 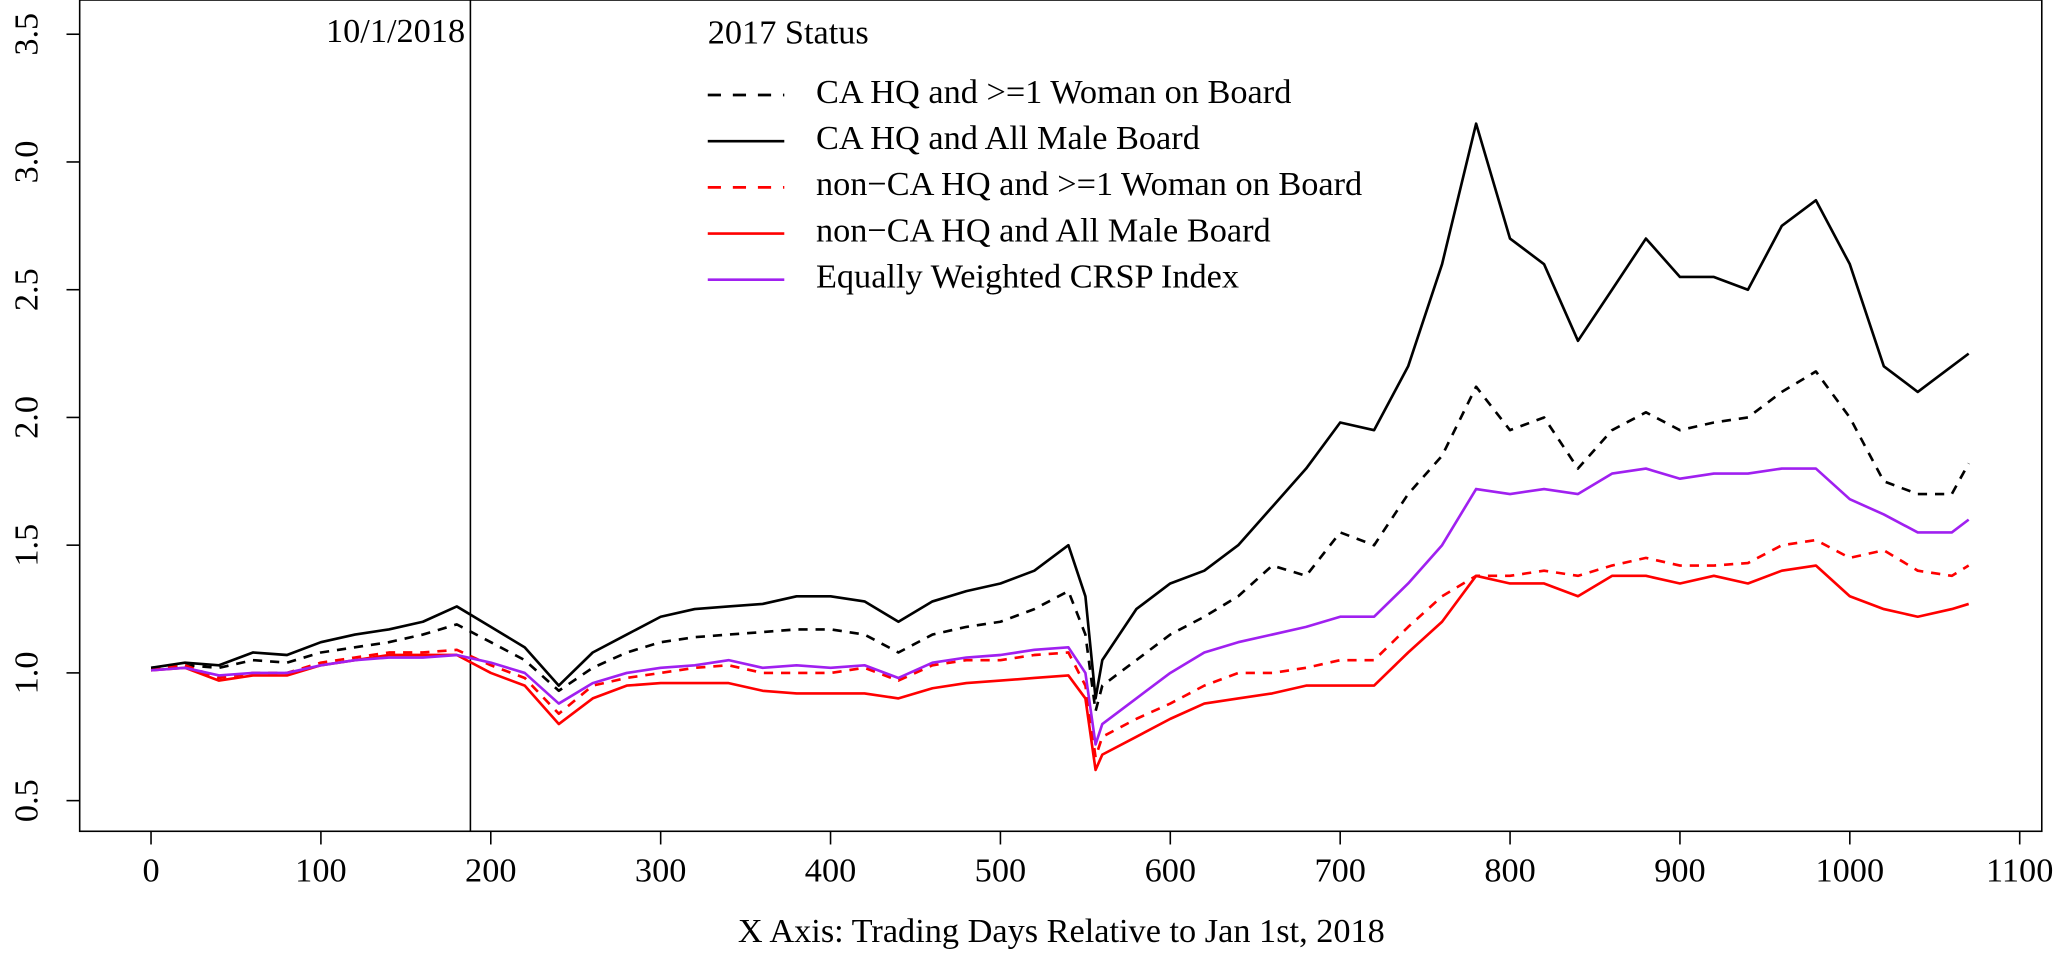 I want to click on x-tick-label: 900, so click(x=1679, y=870).